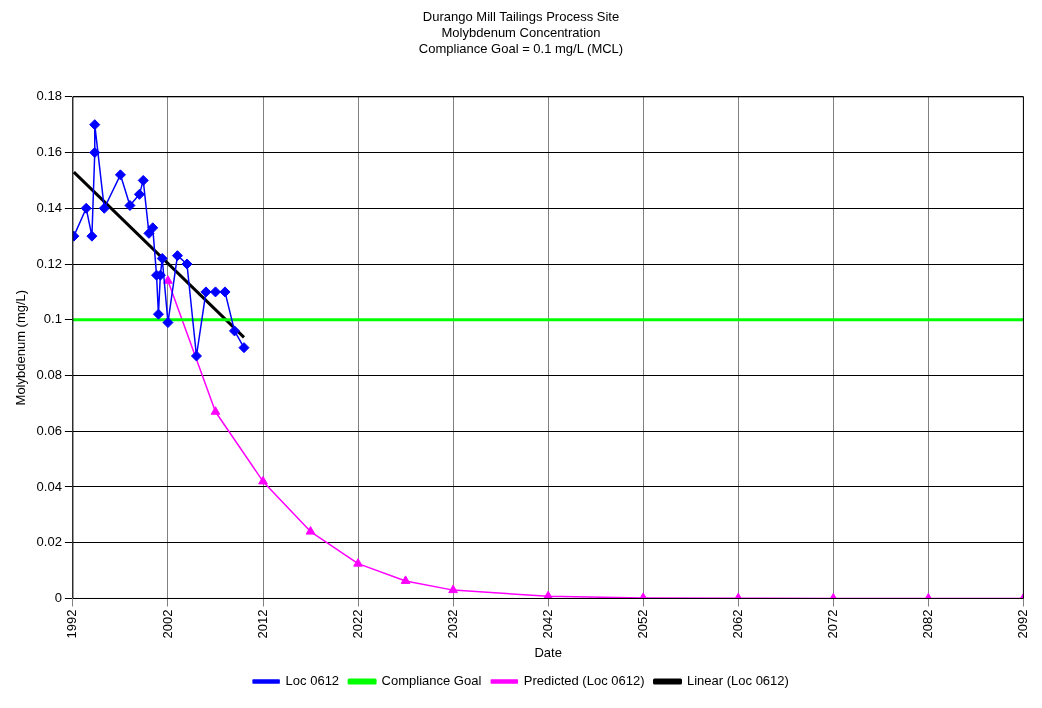 The height and width of the screenshot is (708, 1042). I want to click on legend-label: Loc 0612, so click(312, 681).